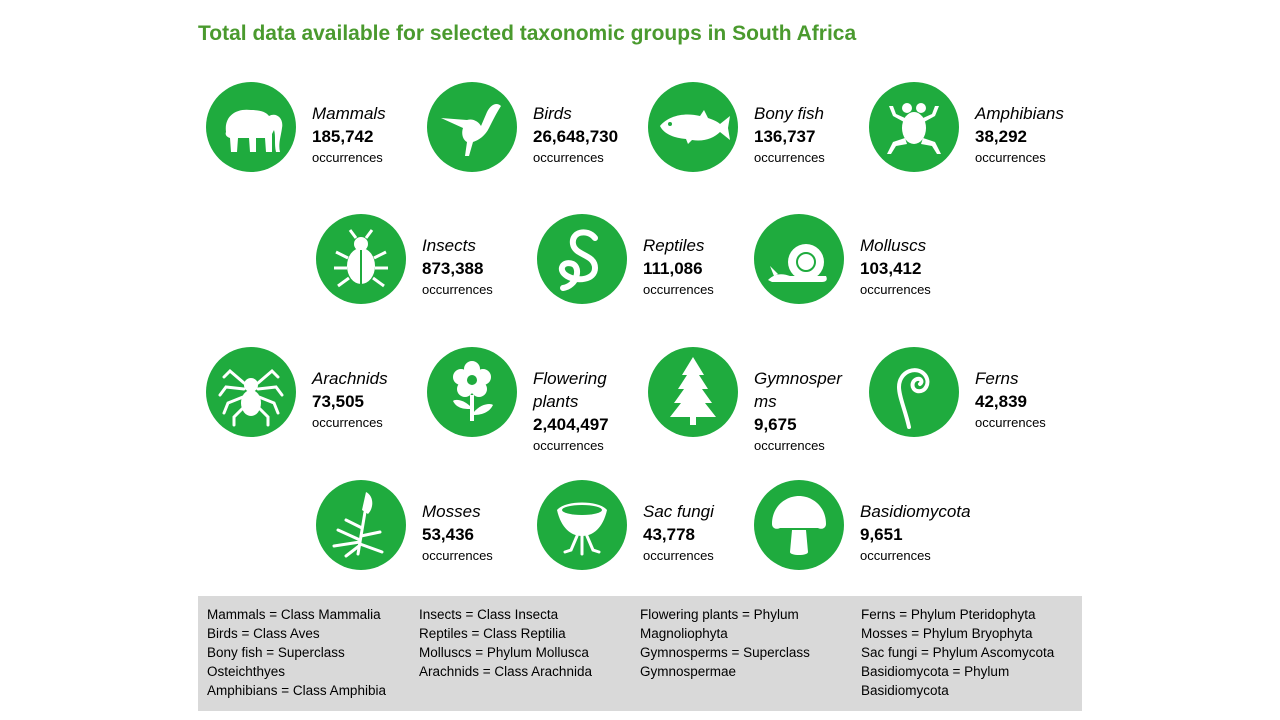 This screenshot has height=720, width=1280. I want to click on moss-icon, so click(361, 525).